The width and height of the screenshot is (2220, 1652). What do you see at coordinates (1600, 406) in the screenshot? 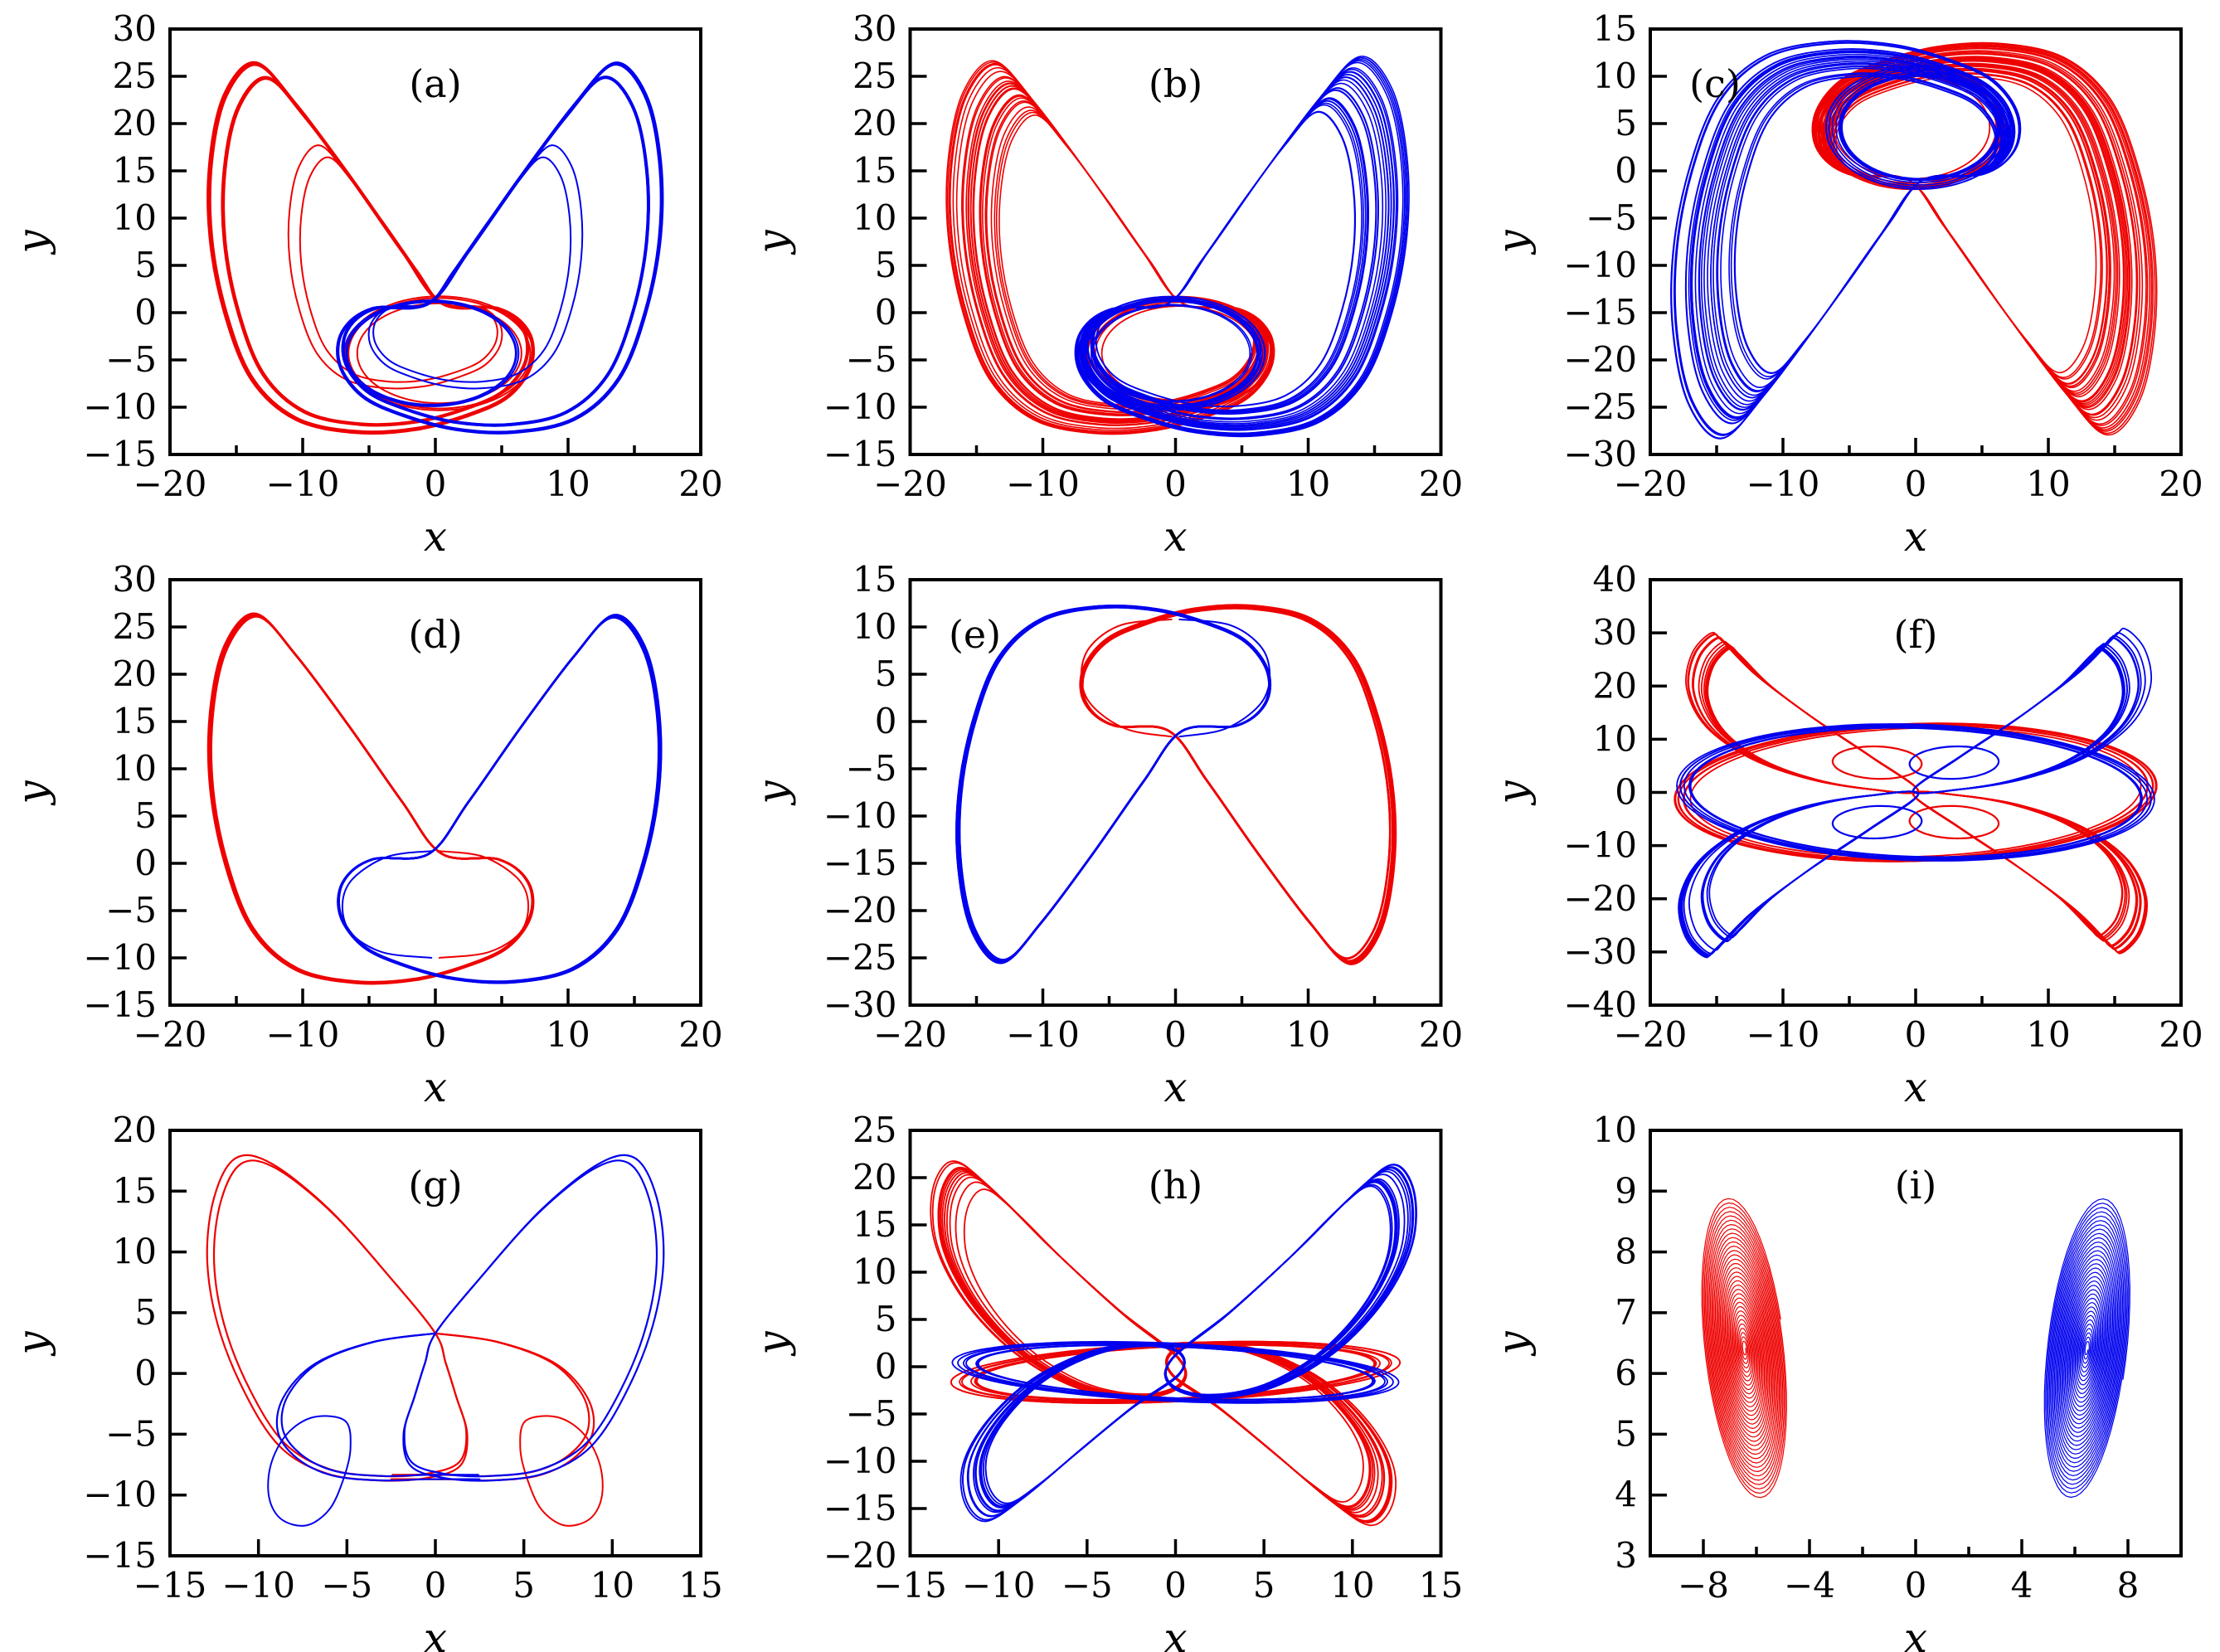
I see `y-tick-label: −25` at bounding box center [1600, 406].